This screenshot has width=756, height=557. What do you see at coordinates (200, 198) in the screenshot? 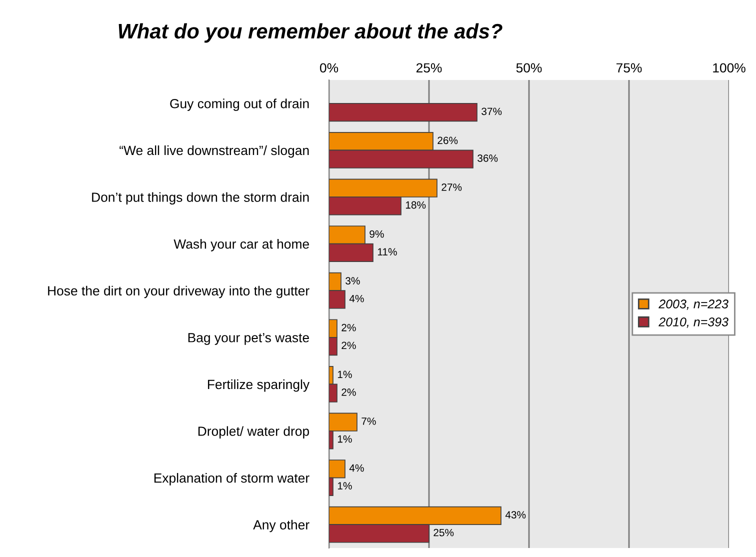
I see `y-tick-label: Don’t put things down the storm drain` at bounding box center [200, 198].